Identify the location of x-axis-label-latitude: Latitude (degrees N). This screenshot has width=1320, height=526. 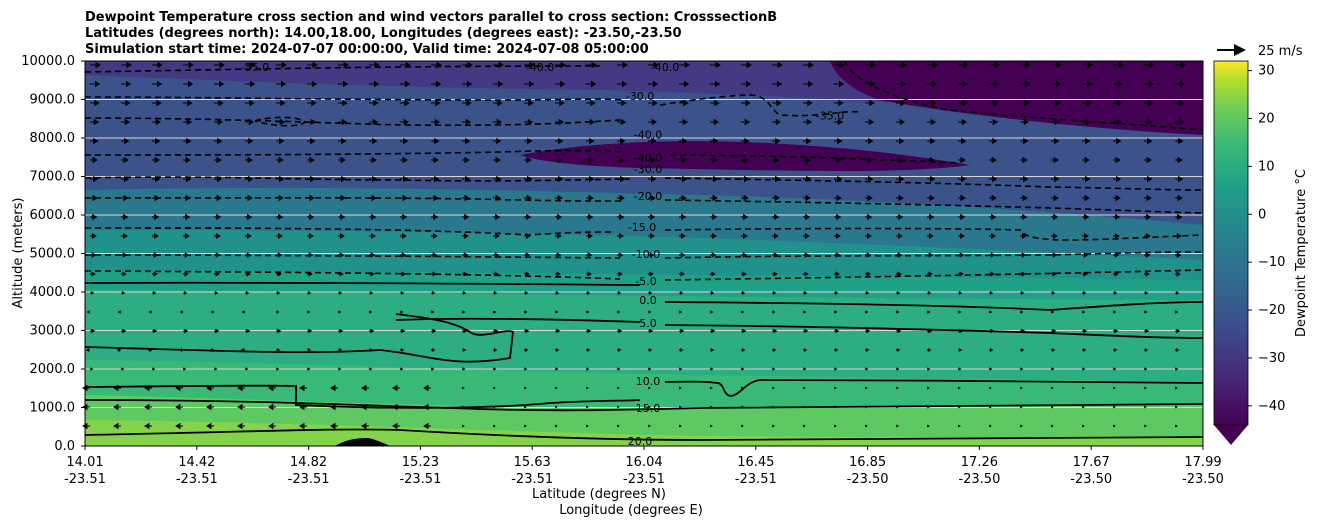
(599, 494).